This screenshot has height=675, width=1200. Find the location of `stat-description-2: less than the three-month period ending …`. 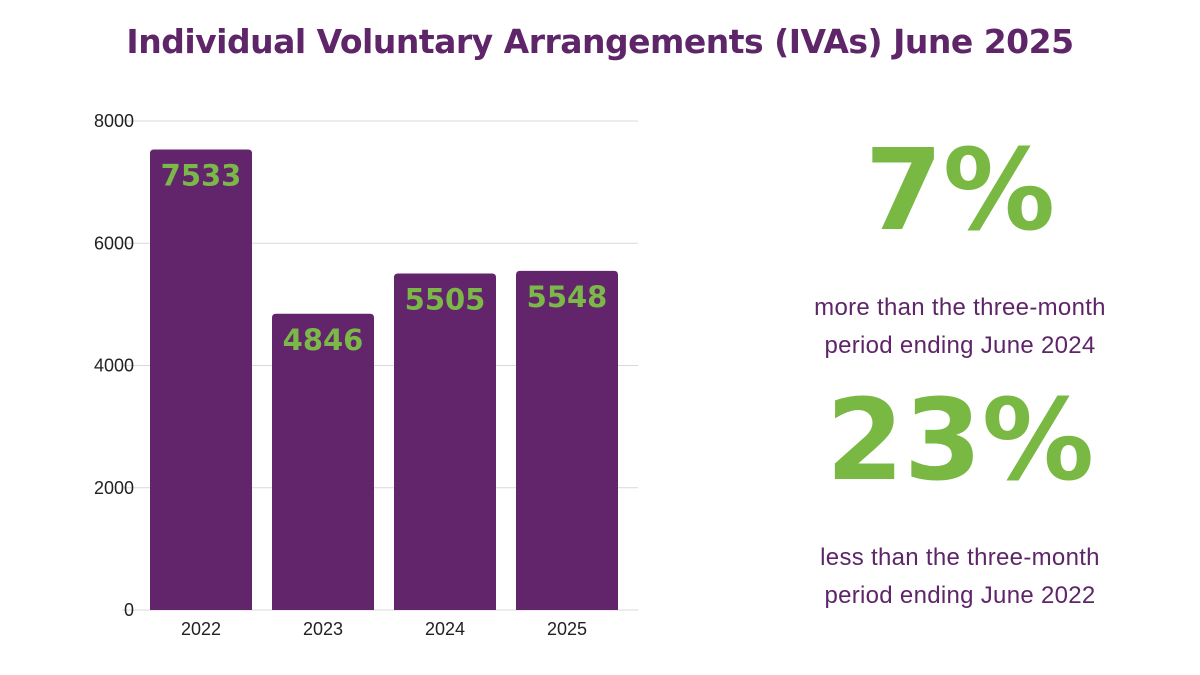

stat-description-2: less than the three-month period ending … is located at coordinates (960, 577).